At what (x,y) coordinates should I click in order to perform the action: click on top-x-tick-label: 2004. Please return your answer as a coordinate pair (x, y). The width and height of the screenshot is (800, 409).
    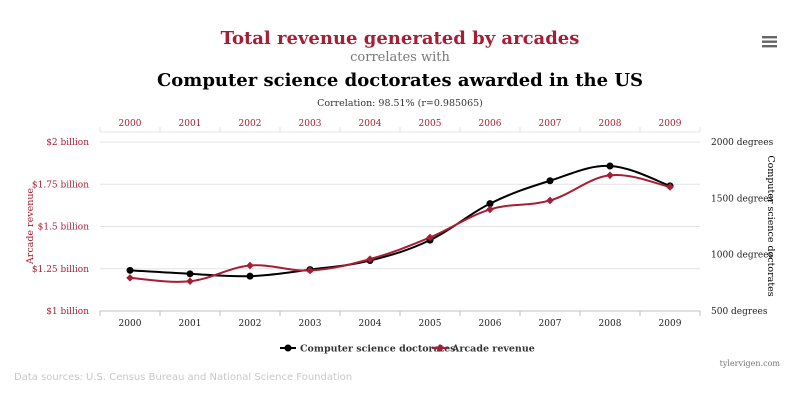
    Looking at the image, I should click on (370, 124).